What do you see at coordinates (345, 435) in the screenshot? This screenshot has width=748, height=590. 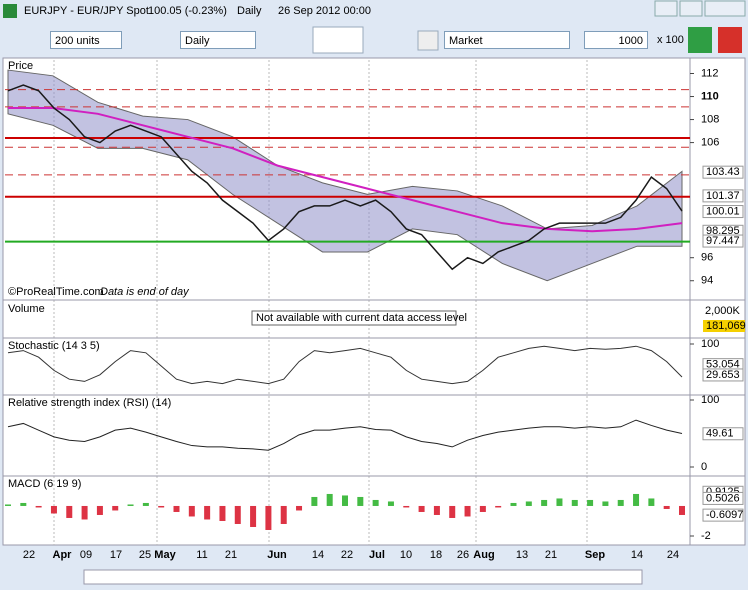 I see `rsi-line` at bounding box center [345, 435].